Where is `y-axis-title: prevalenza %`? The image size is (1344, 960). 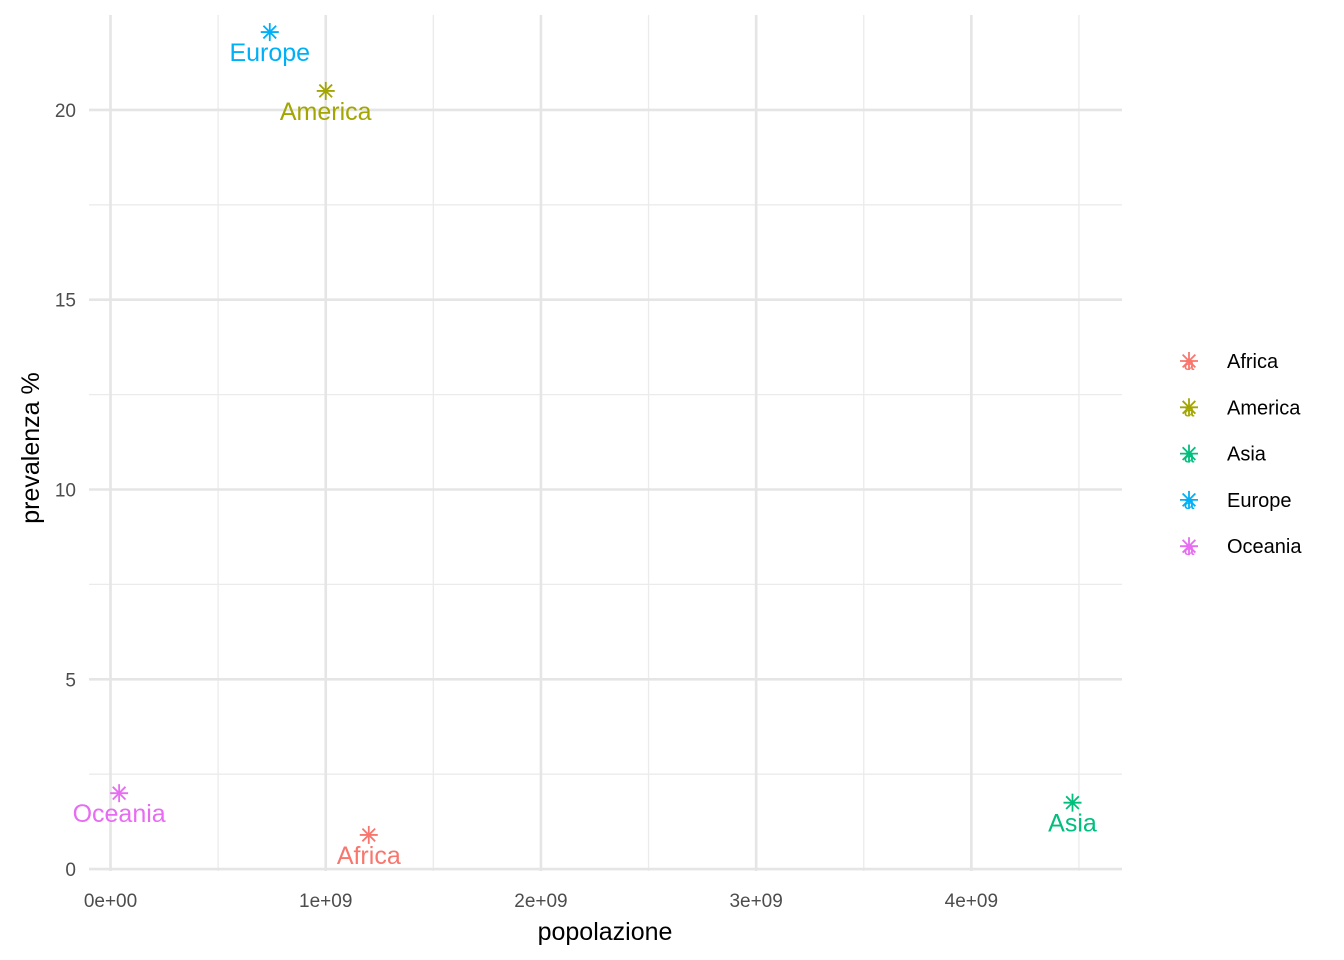 y-axis-title: prevalenza % is located at coordinates (31, 447).